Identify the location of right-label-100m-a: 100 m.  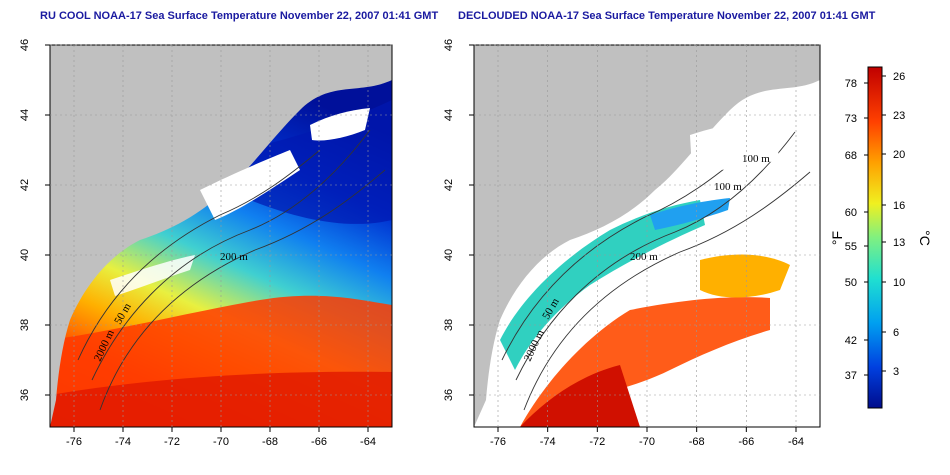
(756, 159).